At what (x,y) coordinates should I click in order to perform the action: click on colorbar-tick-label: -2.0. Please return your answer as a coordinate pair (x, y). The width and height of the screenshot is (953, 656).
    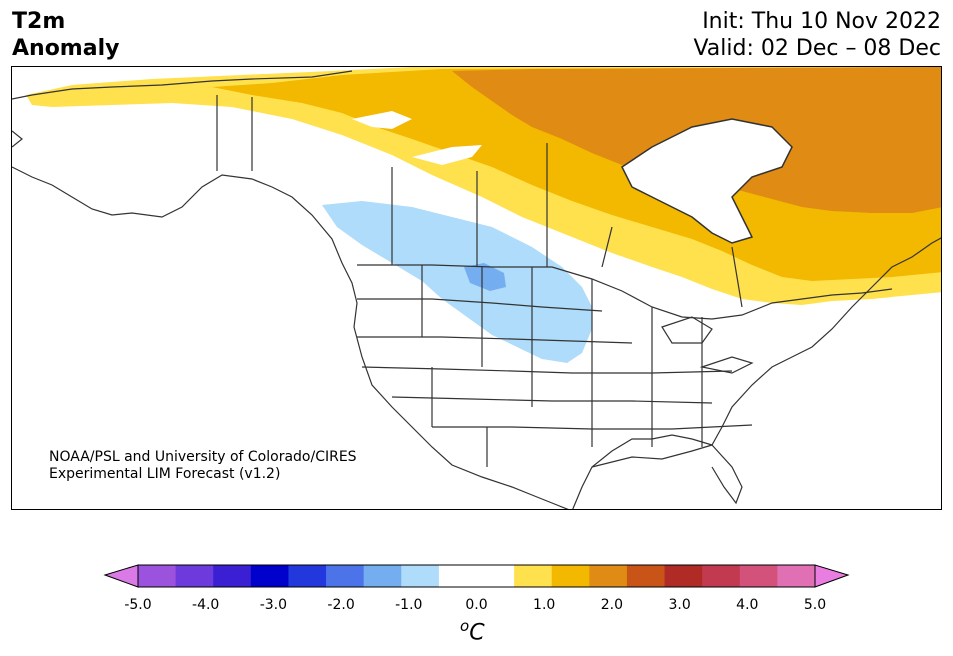
    Looking at the image, I should click on (341, 605).